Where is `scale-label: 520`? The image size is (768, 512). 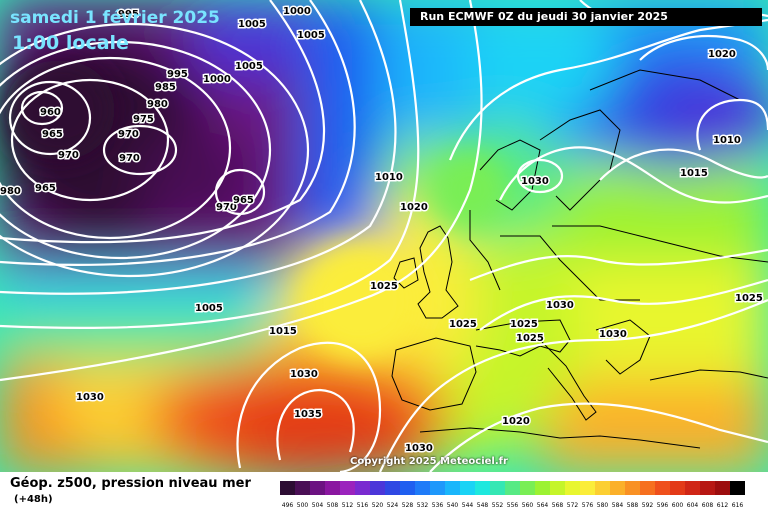
scale-label: 520 is located at coordinates (378, 505).